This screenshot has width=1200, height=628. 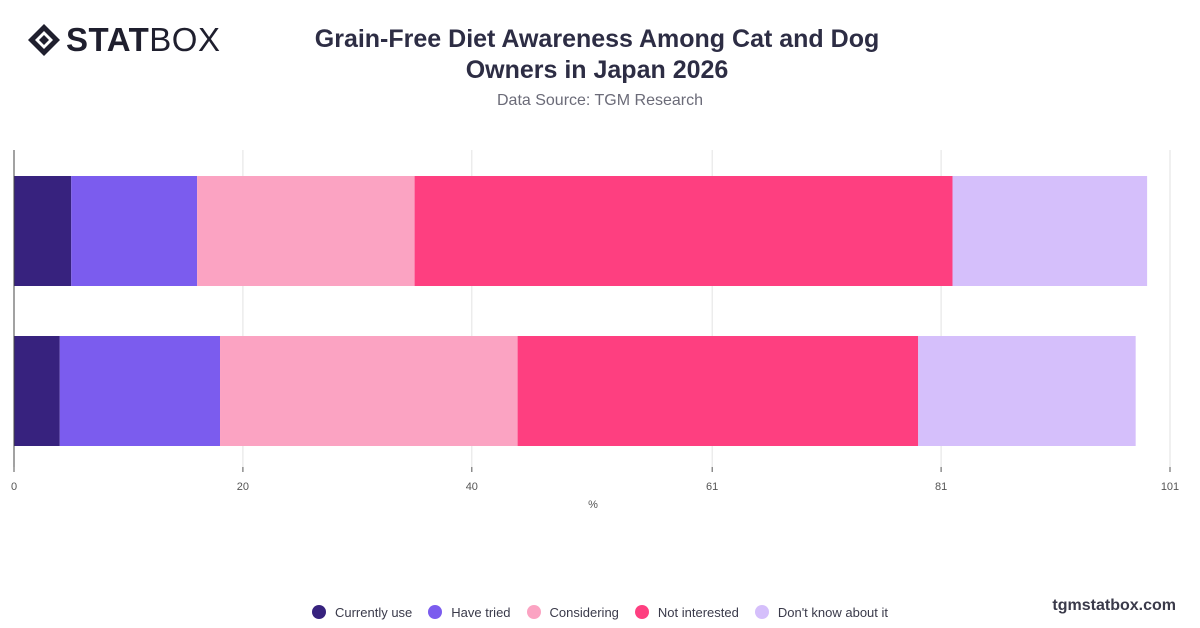 I want to click on legend-label: Currently use, so click(x=373, y=612).